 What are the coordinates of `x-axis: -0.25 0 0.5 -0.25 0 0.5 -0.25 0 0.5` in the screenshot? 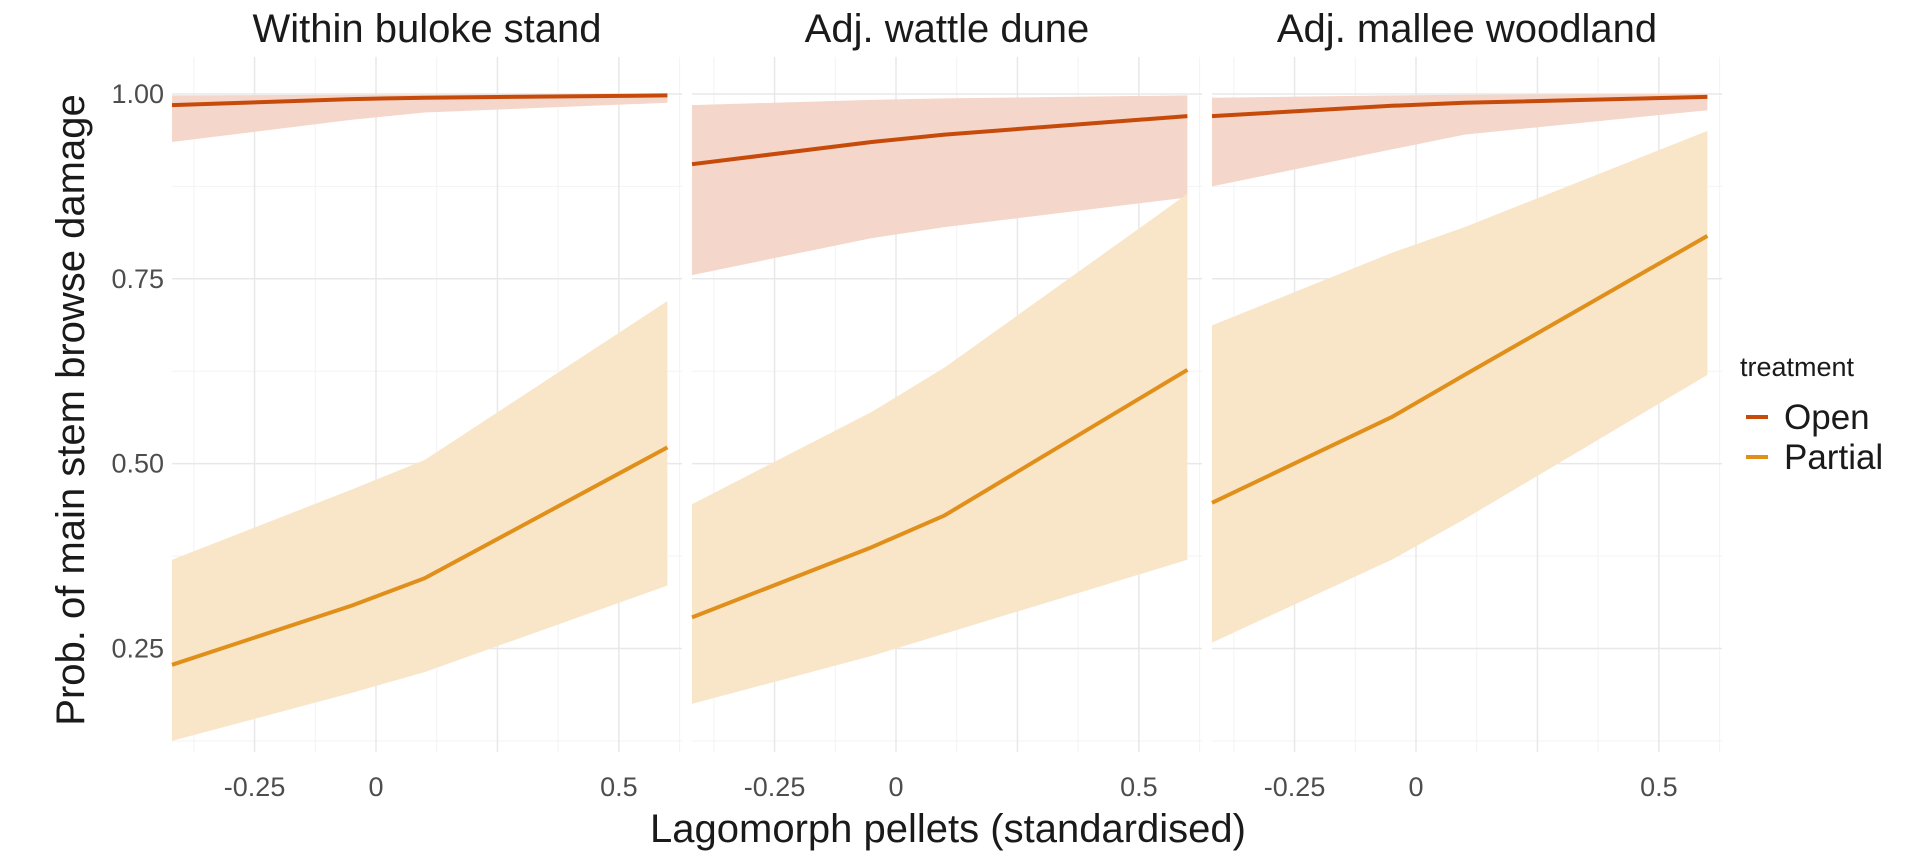 It's located at (951, 787).